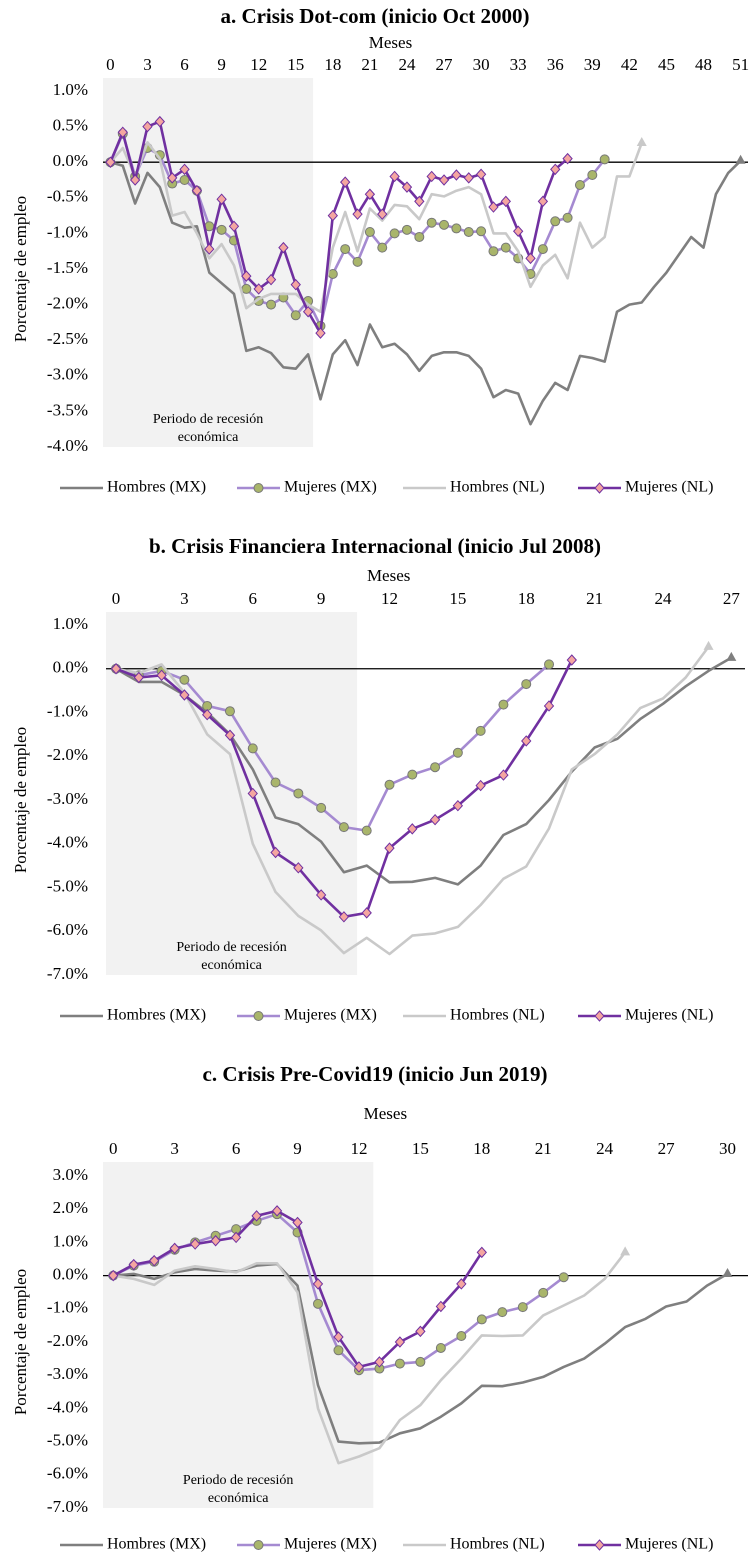 This screenshot has width=751, height=1558. I want to click on chart-title: a. Crisis Dot-com (inicio Oct 2000), so click(374, 16).